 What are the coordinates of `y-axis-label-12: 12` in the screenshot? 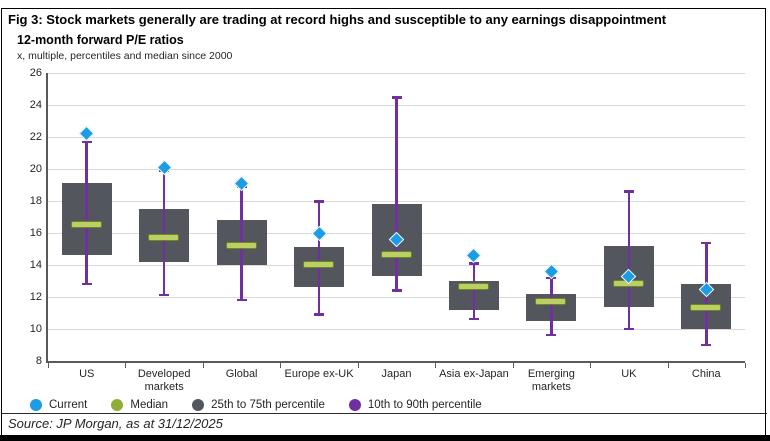 It's located at (35, 297).